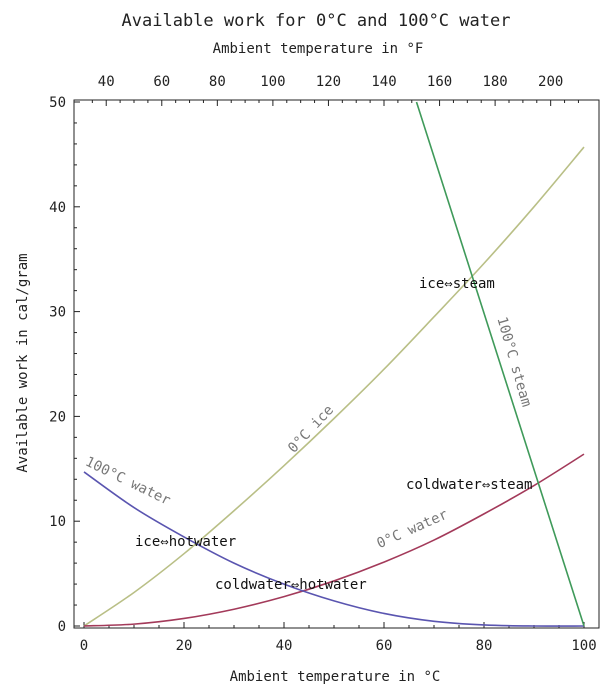  I want to click on x-axis-title: Ambient temperature in °C, so click(335, 677).